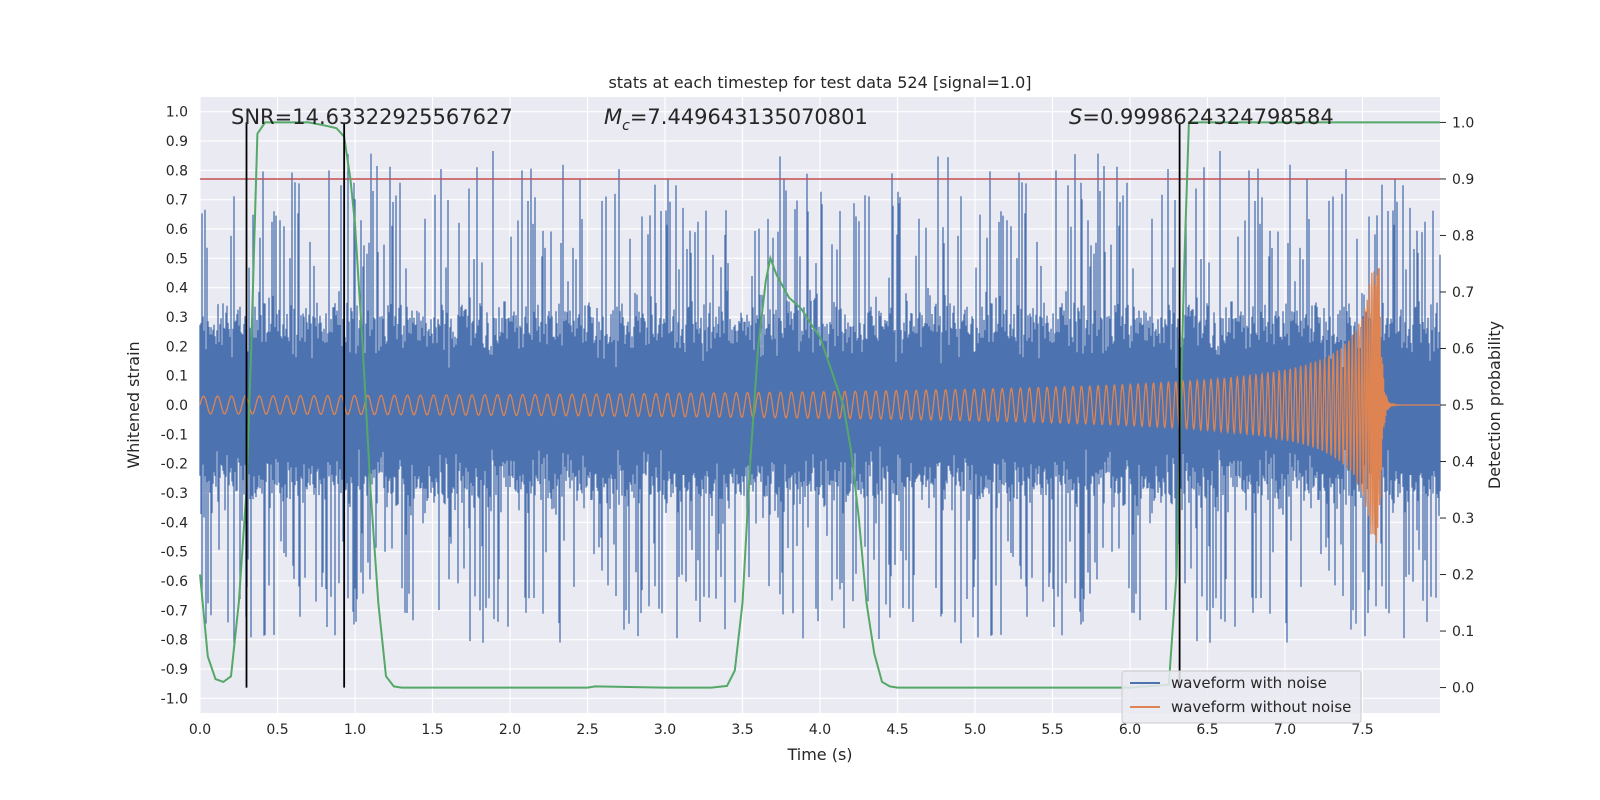  What do you see at coordinates (1463, 463) in the screenshot?
I see `y2-tick-label: 0.4` at bounding box center [1463, 463].